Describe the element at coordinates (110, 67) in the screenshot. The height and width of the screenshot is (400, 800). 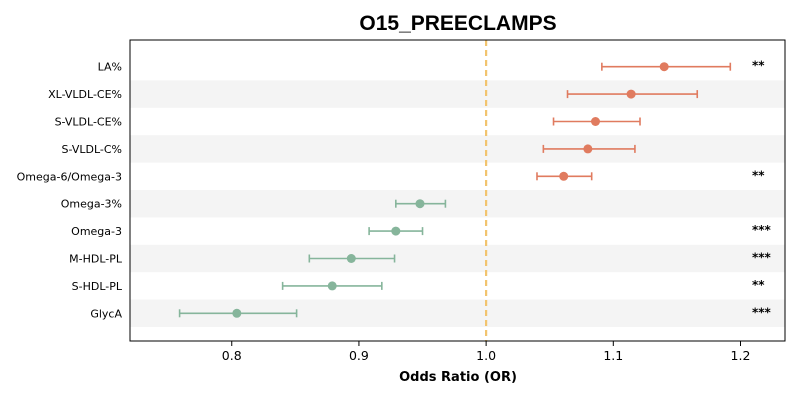
I see `y-tick-label: LA%` at that location.